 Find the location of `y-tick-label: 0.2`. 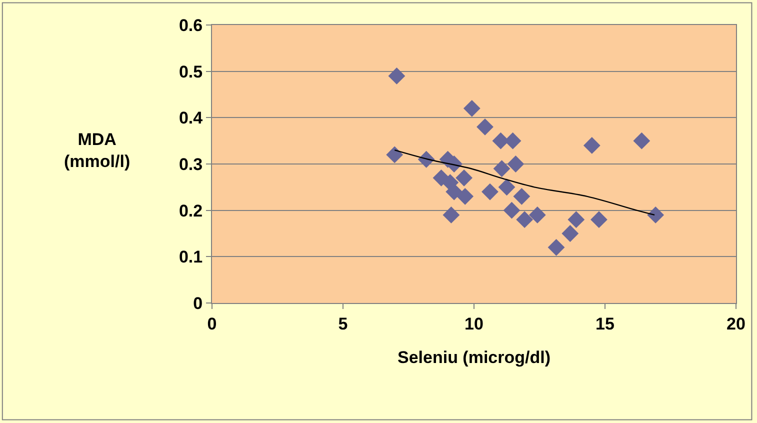

y-tick-label: 0.2 is located at coordinates (190, 210).